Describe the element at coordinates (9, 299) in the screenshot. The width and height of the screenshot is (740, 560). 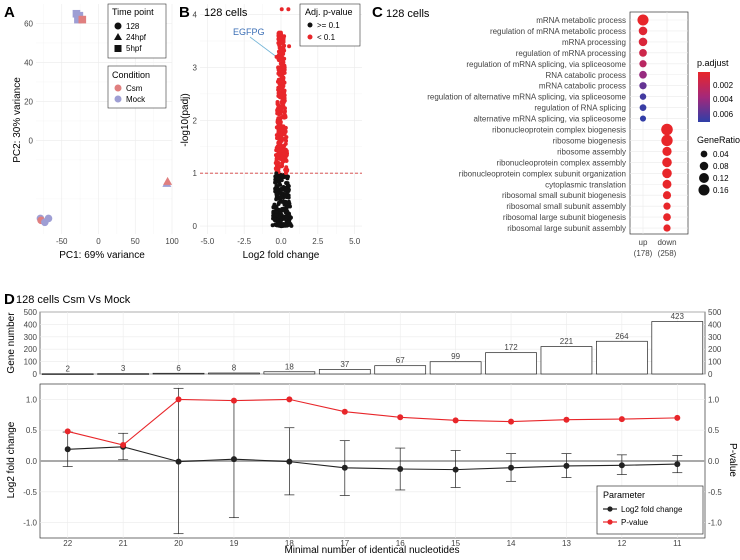
I see `panel-label-d: D` at that location.